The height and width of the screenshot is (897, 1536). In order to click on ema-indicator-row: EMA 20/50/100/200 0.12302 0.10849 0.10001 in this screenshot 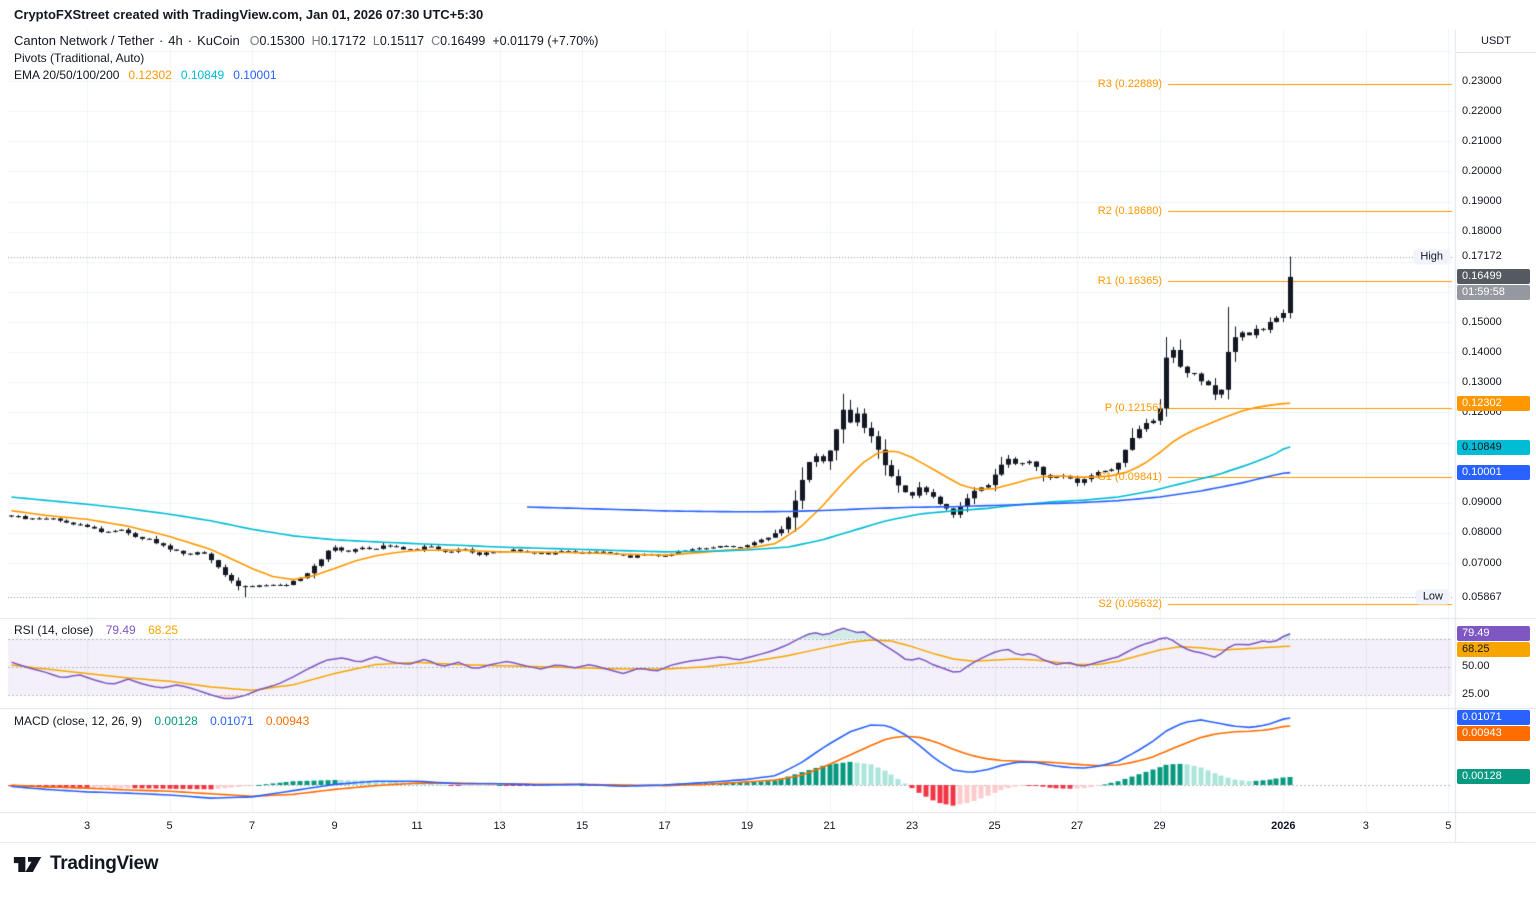, I will do `click(145, 75)`.